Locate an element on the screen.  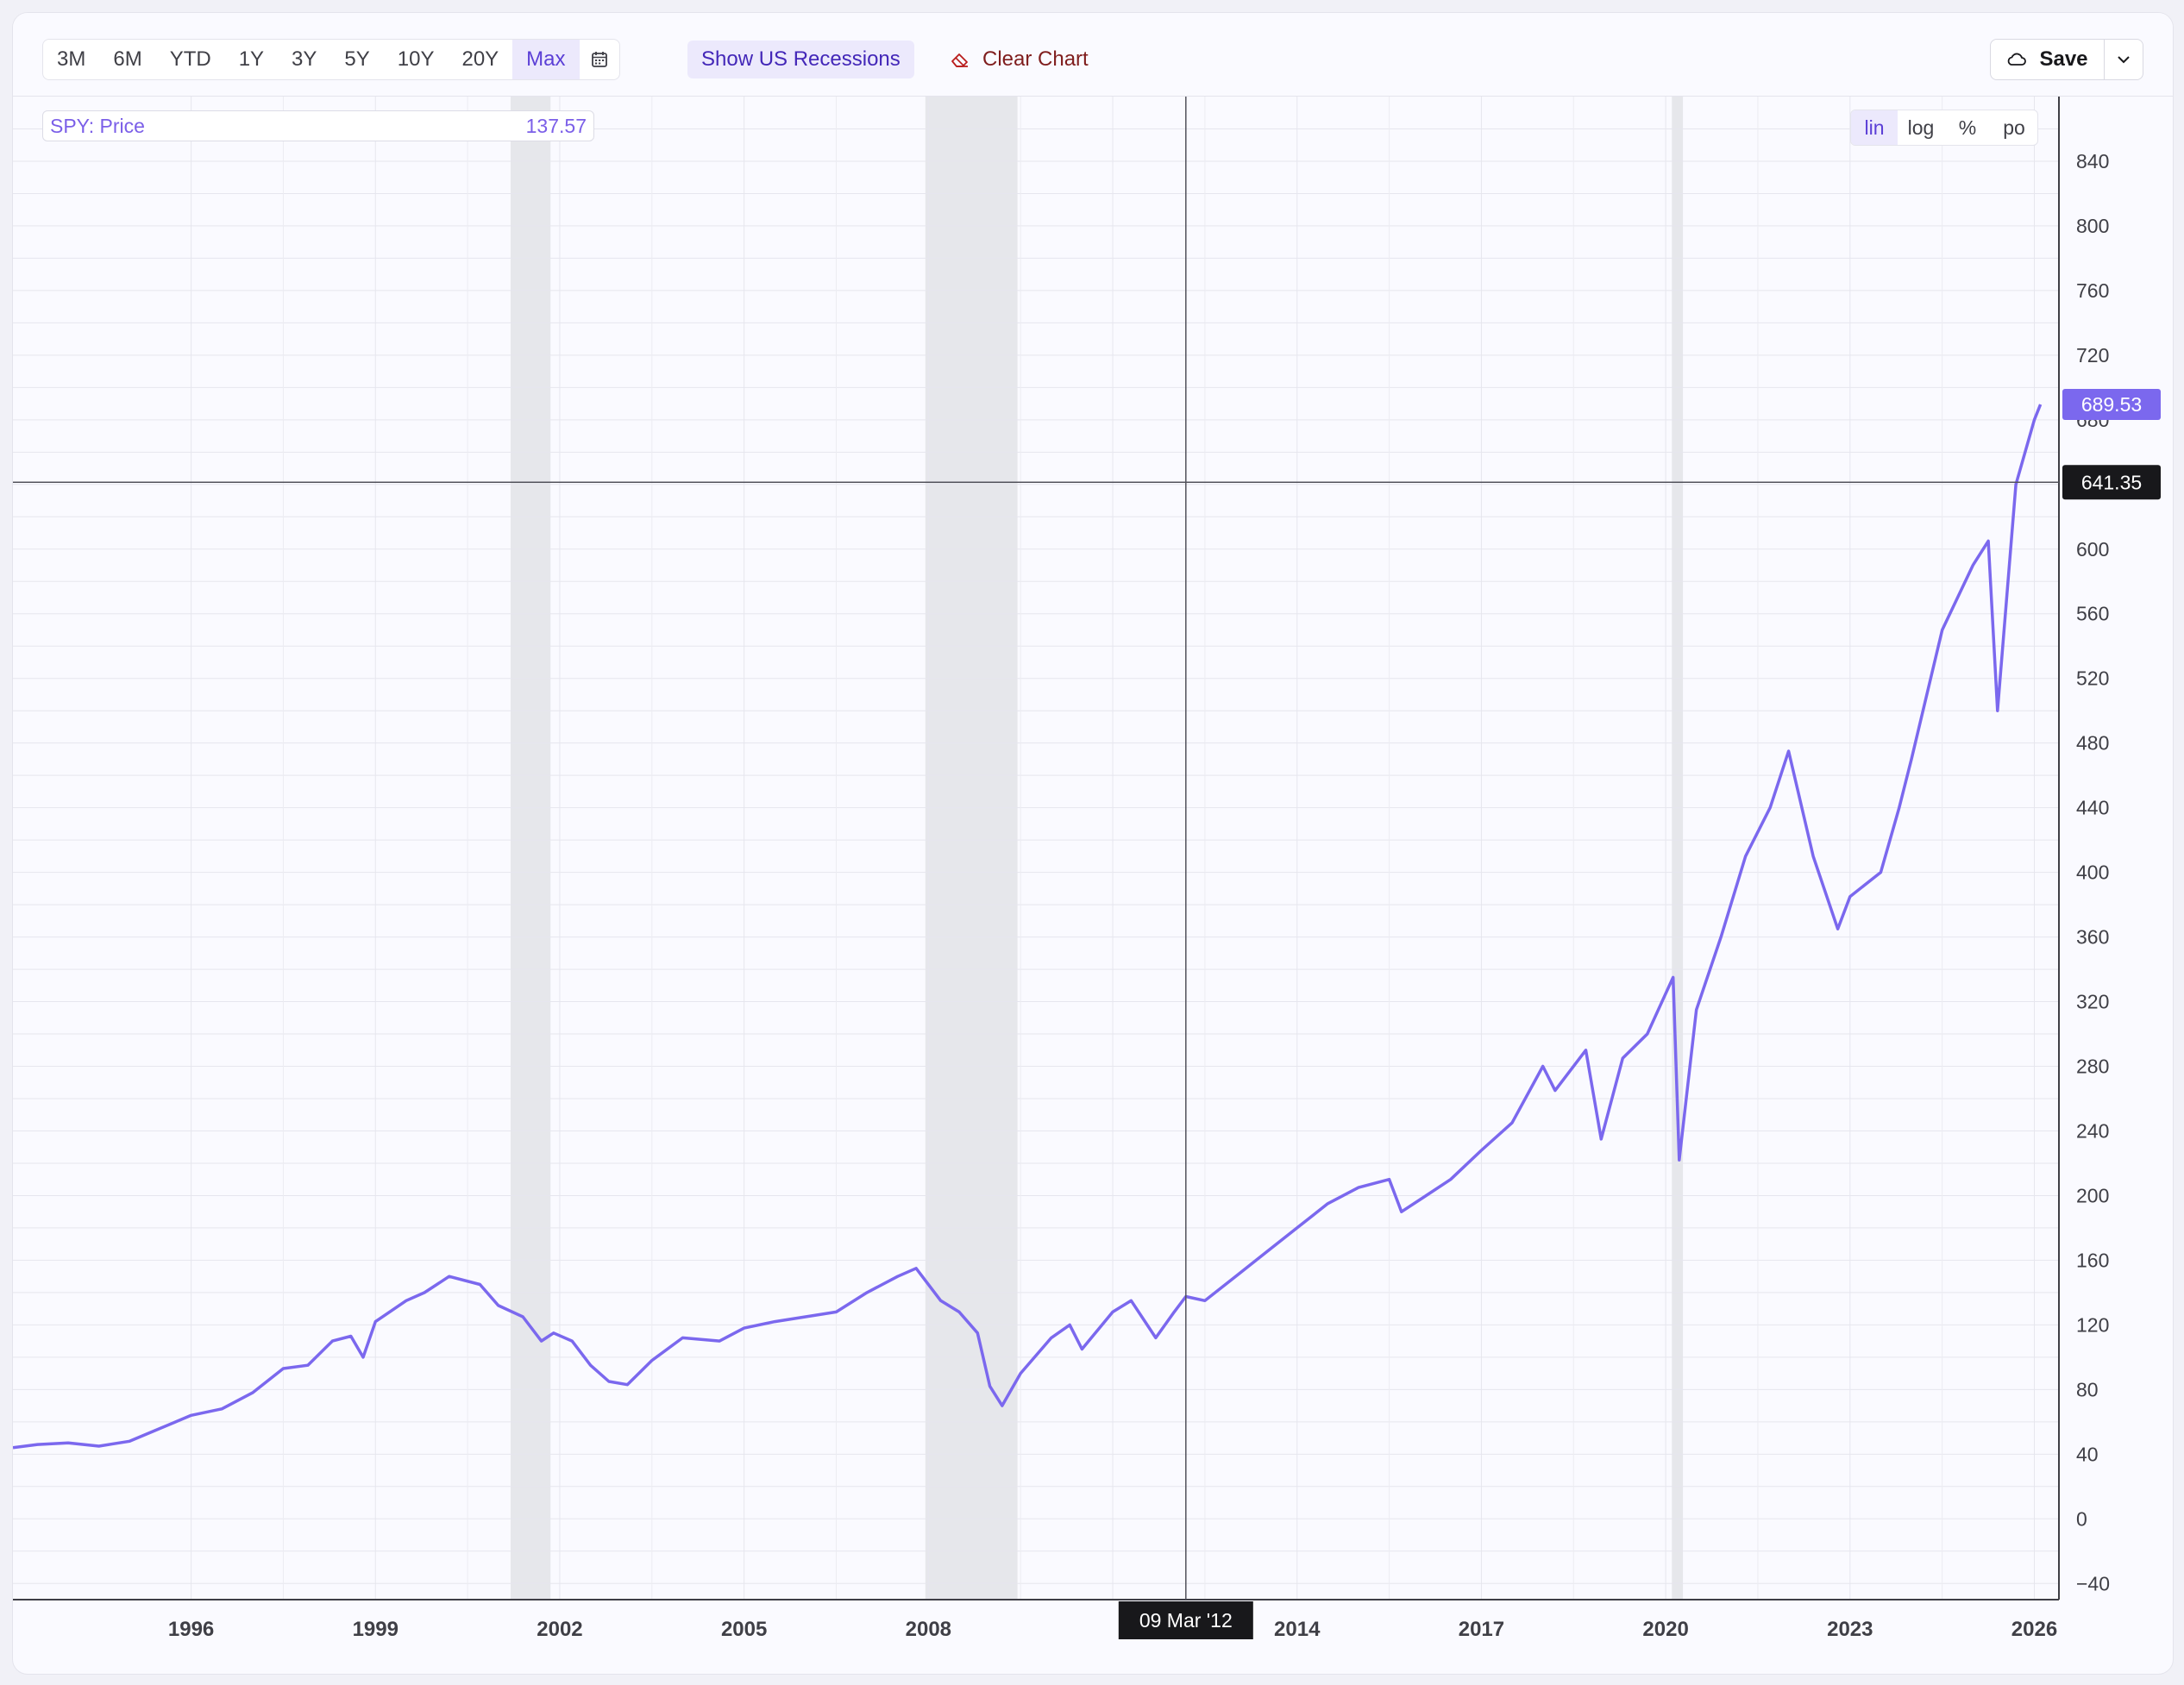
eraser-icon is located at coordinates (960, 60).